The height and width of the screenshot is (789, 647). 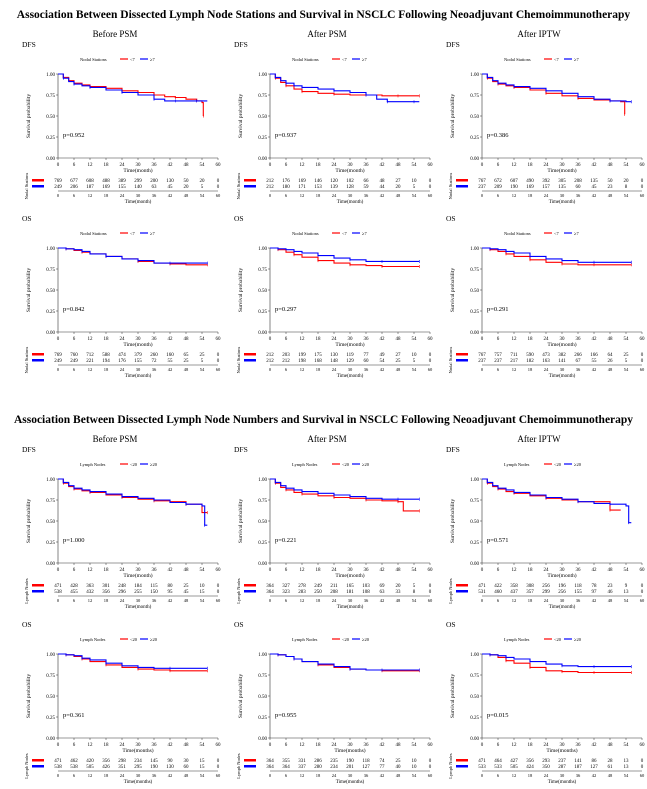 I want to click on risk-count: 72, so click(x=155, y=361).